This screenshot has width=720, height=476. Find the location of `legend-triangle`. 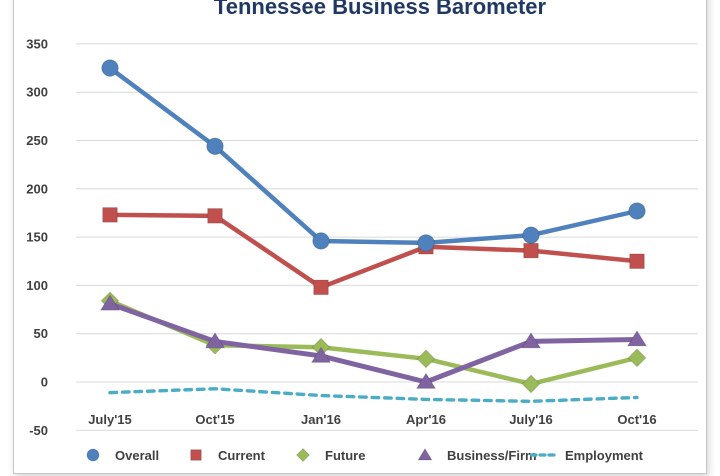

legend-triangle is located at coordinates (425, 454).